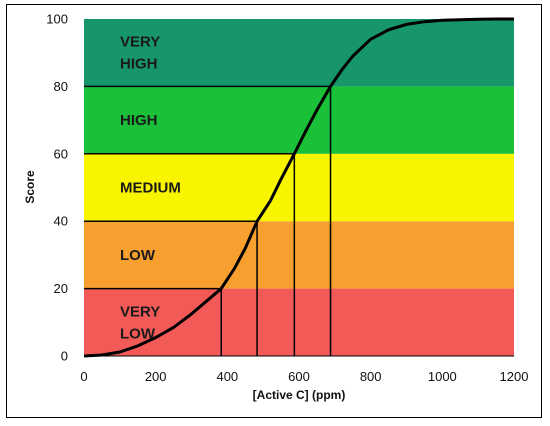 The width and height of the screenshot is (550, 426). Describe the element at coordinates (371, 376) in the screenshot. I see `x-tick-label: 800` at that location.